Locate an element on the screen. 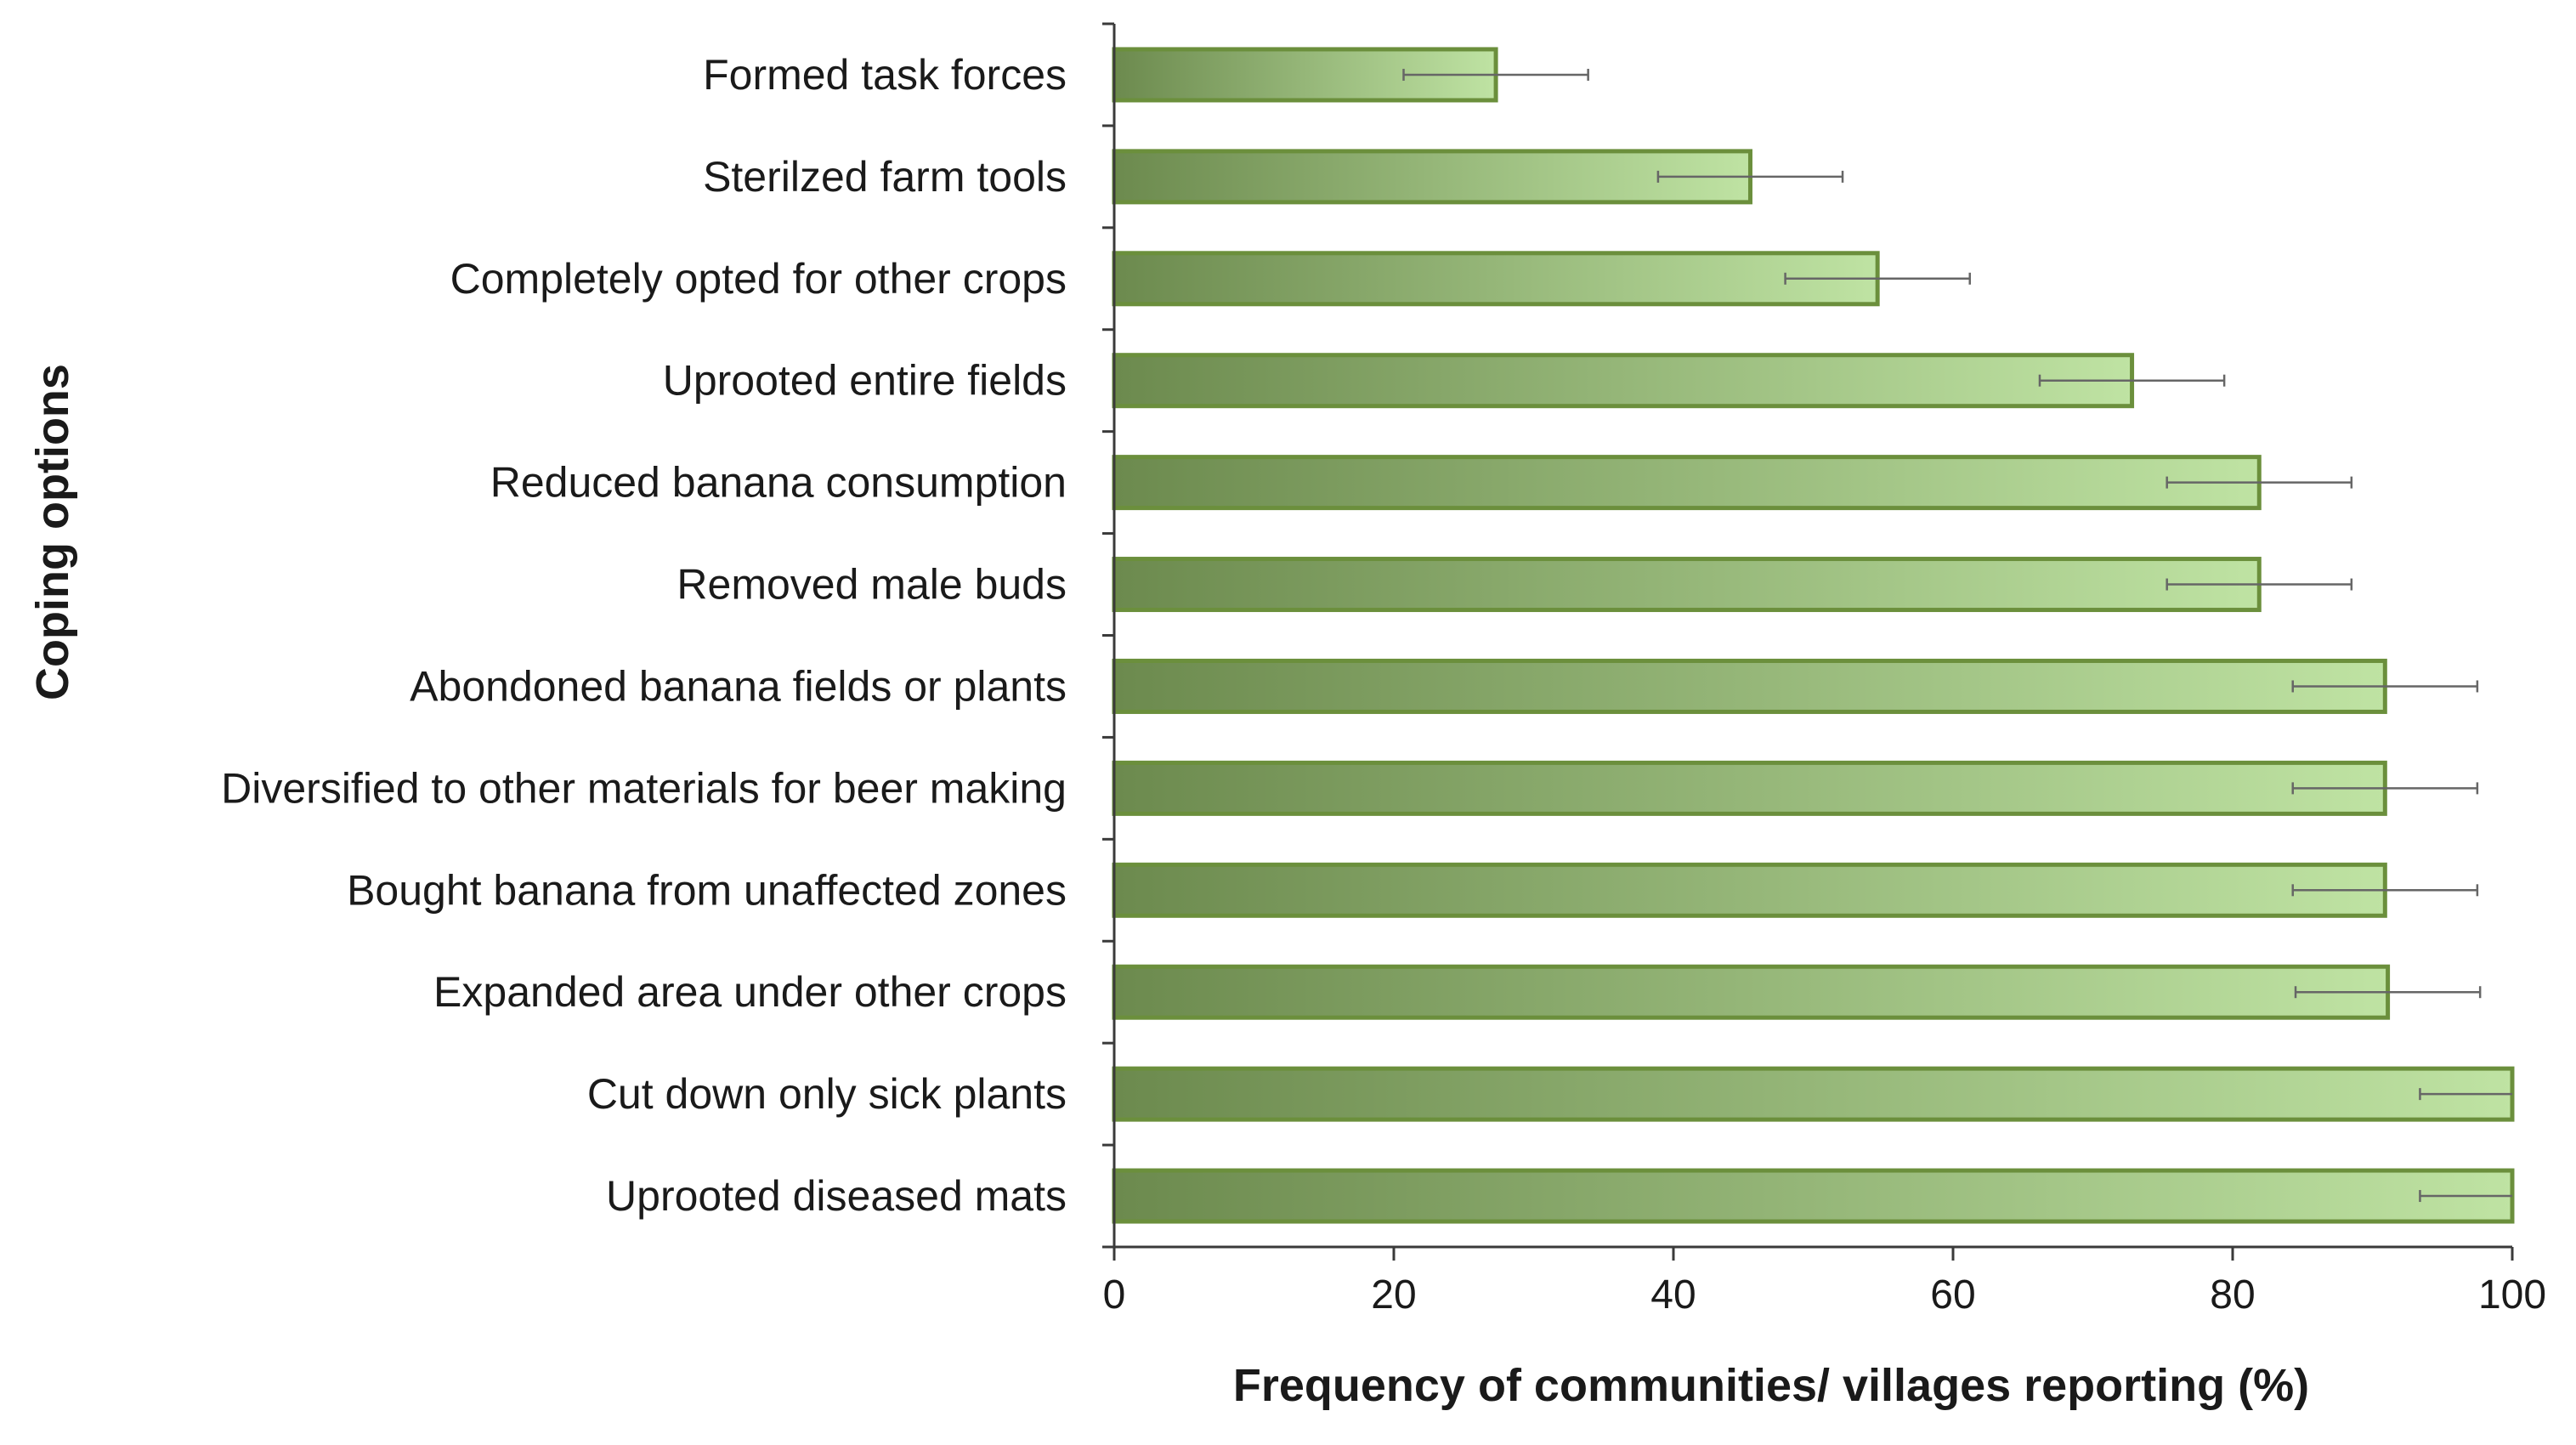  category-label-5: Removed male buds is located at coordinates (872, 585).